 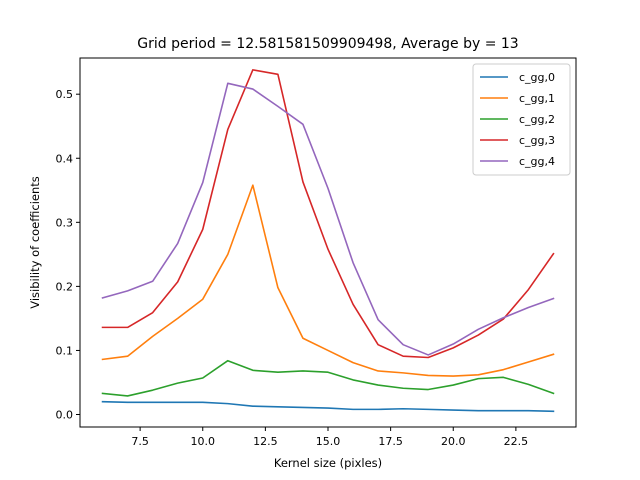 What do you see at coordinates (68, 255) in the screenshot?
I see `y-axis-ticks: 0.0 0.1 0.2 0.3 0.4 0.5` at bounding box center [68, 255].